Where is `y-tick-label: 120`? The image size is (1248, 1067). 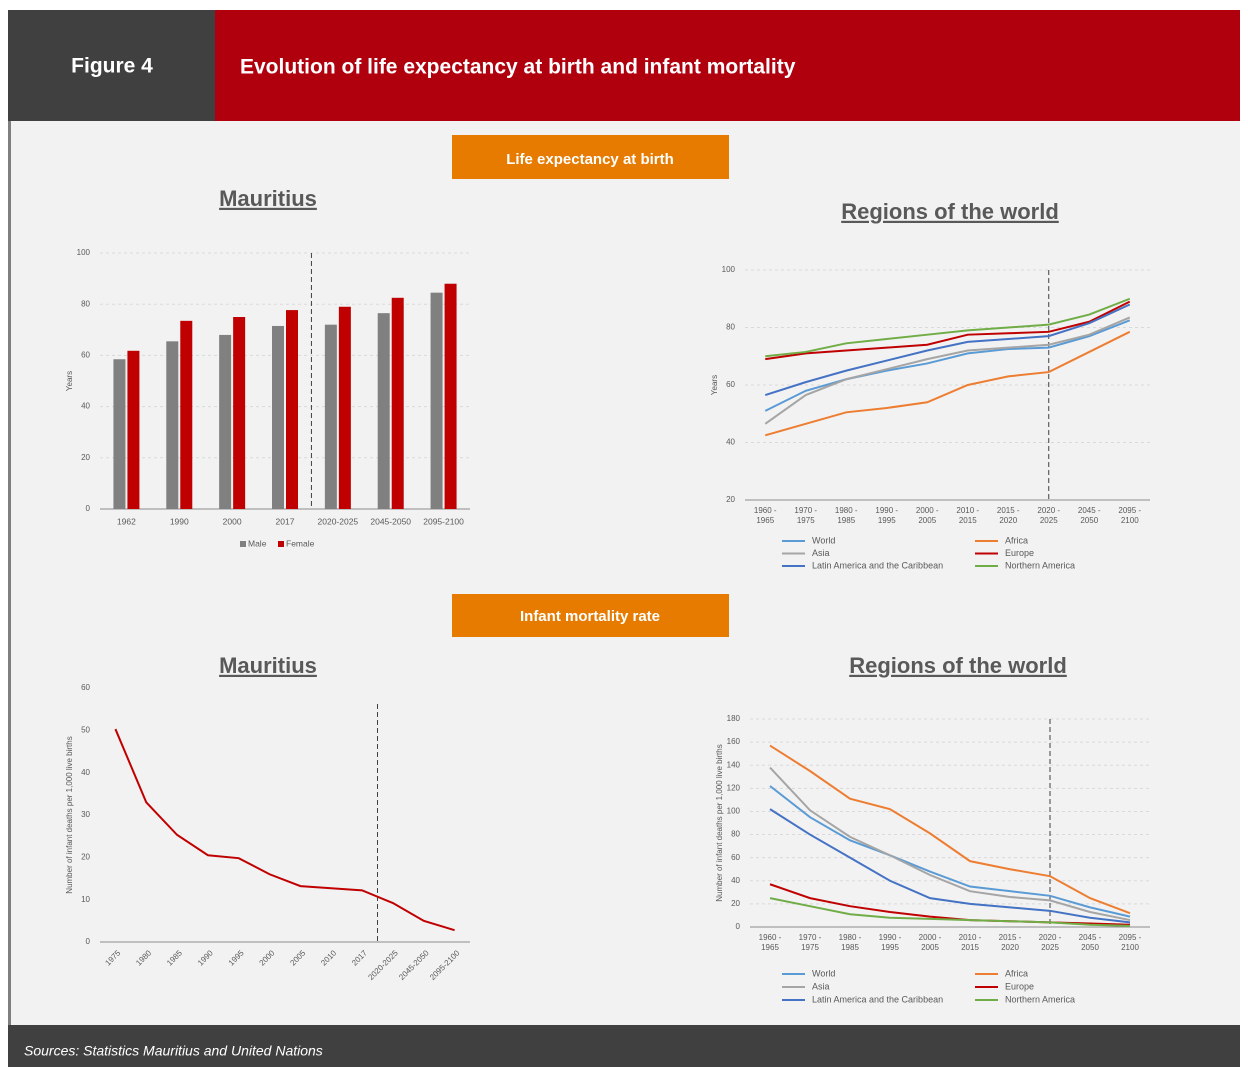
y-tick-label: 120 is located at coordinates (734, 787).